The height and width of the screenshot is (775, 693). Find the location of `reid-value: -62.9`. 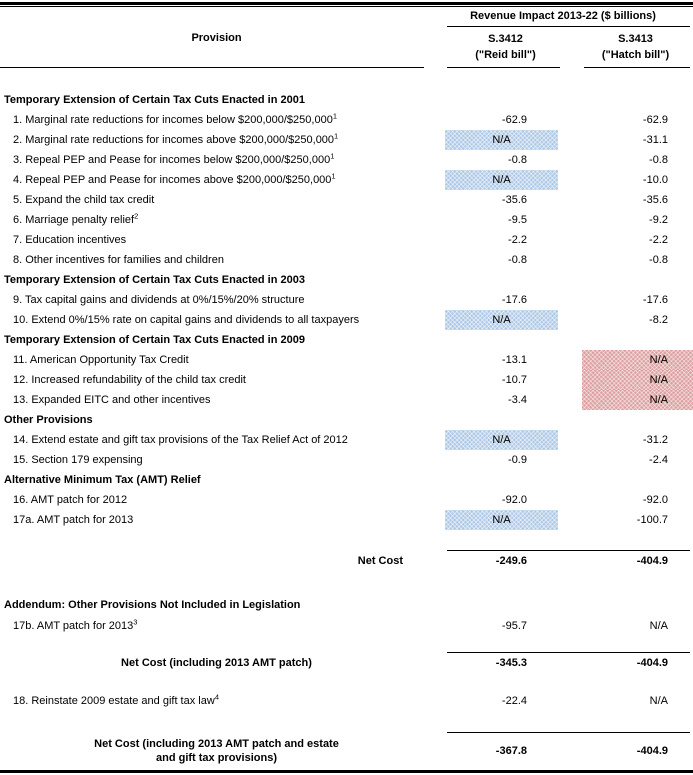

reid-value: -62.9 is located at coordinates (514, 120).